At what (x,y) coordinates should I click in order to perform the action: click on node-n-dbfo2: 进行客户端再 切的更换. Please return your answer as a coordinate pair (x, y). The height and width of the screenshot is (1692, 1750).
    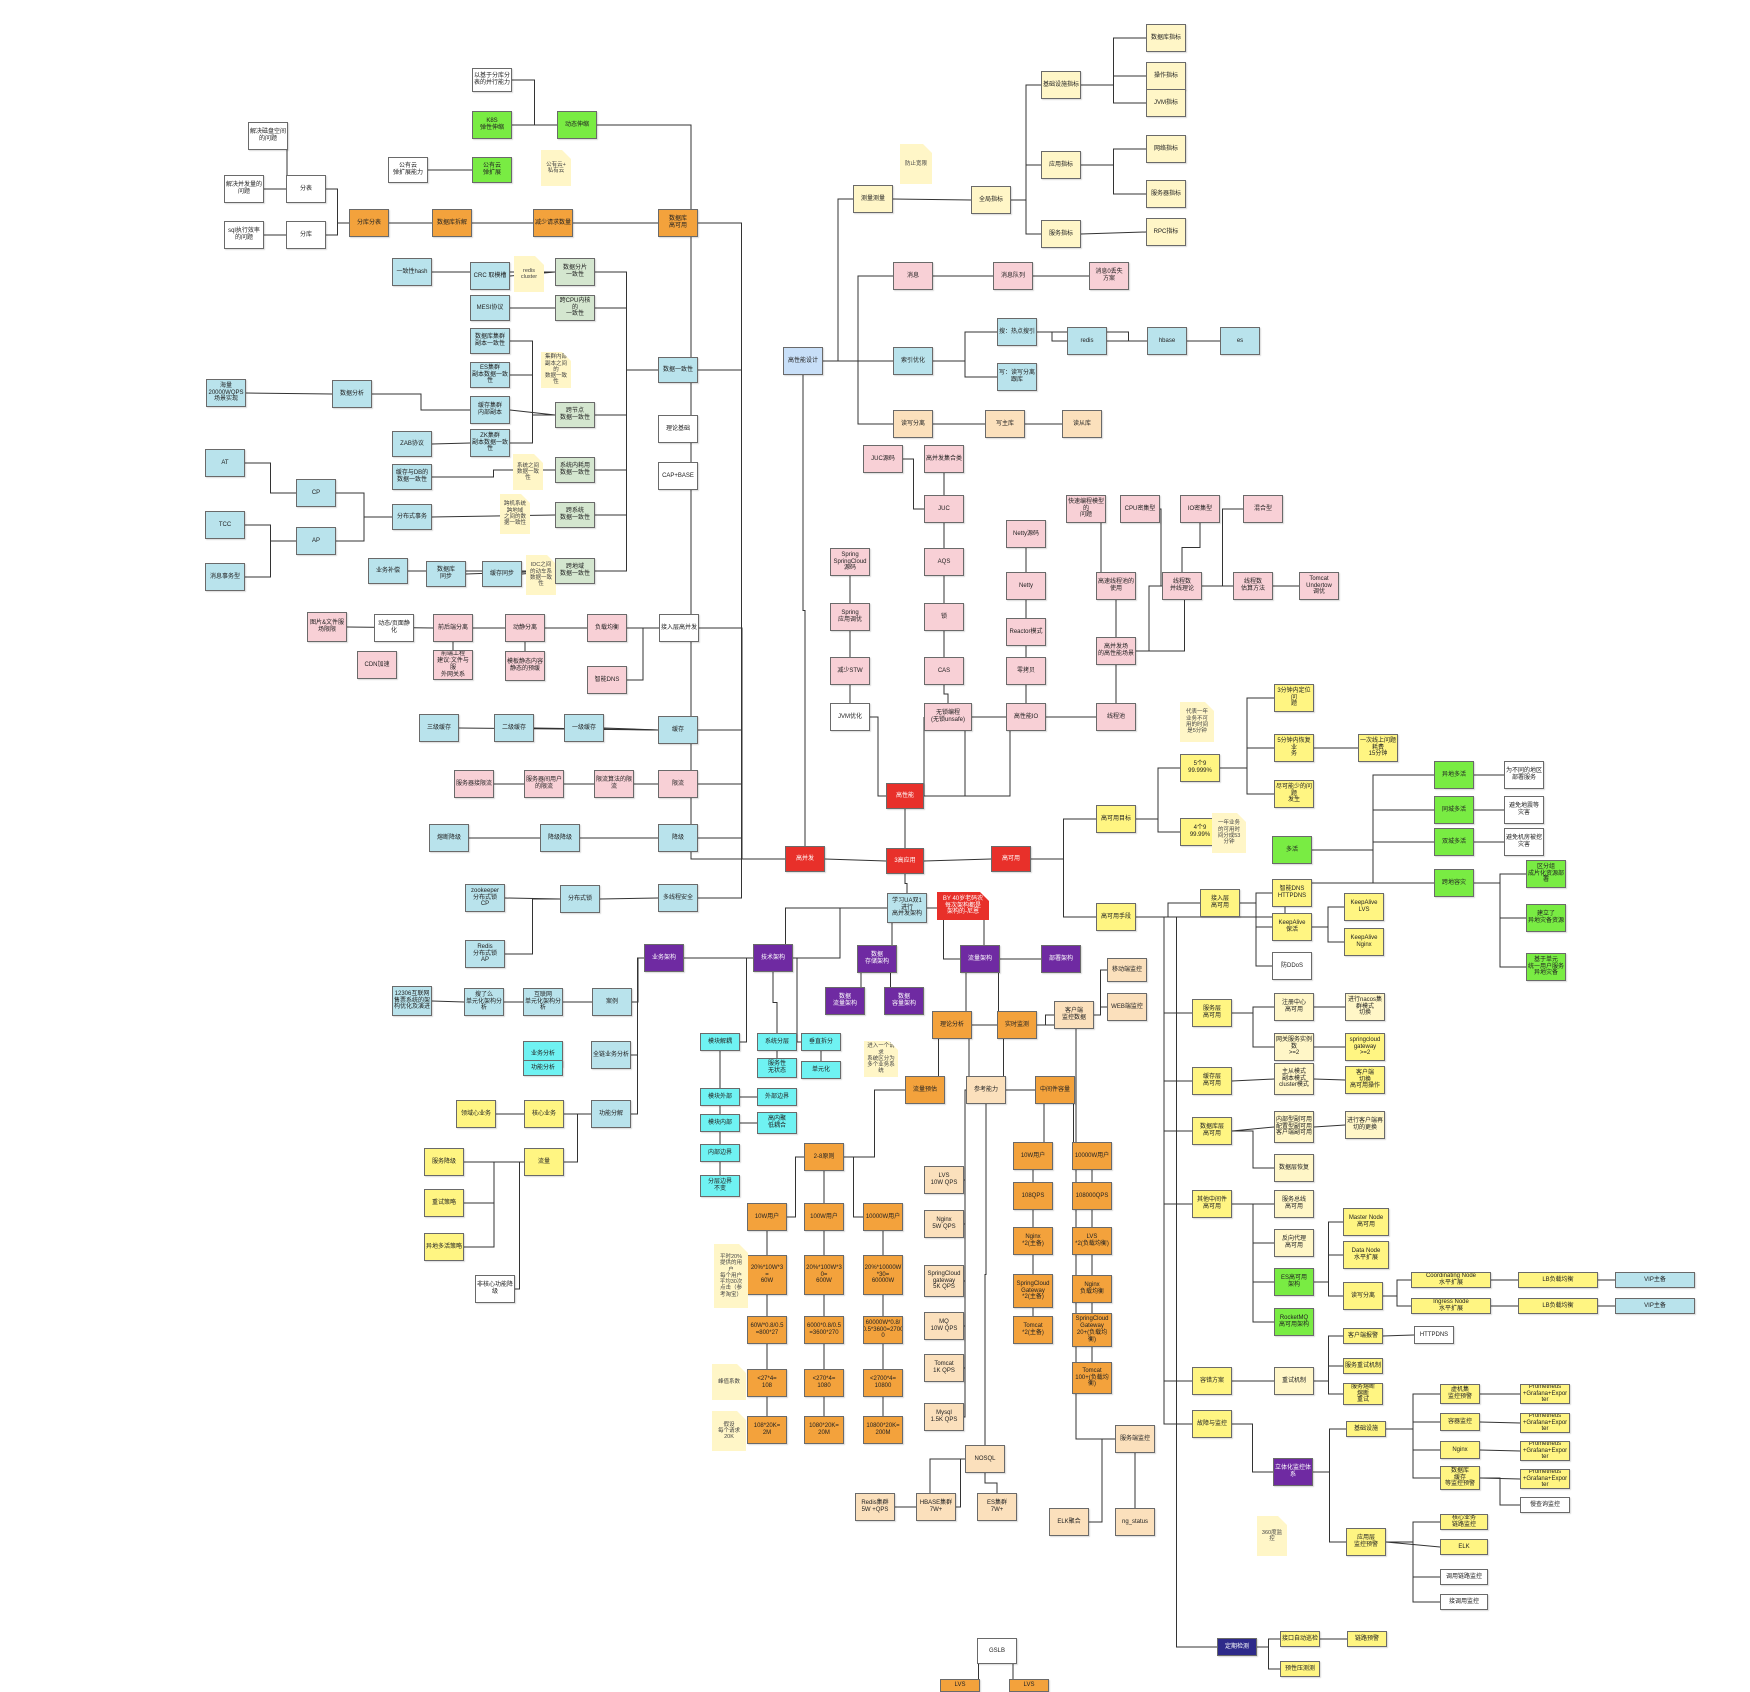
    Looking at the image, I should click on (1365, 1125).